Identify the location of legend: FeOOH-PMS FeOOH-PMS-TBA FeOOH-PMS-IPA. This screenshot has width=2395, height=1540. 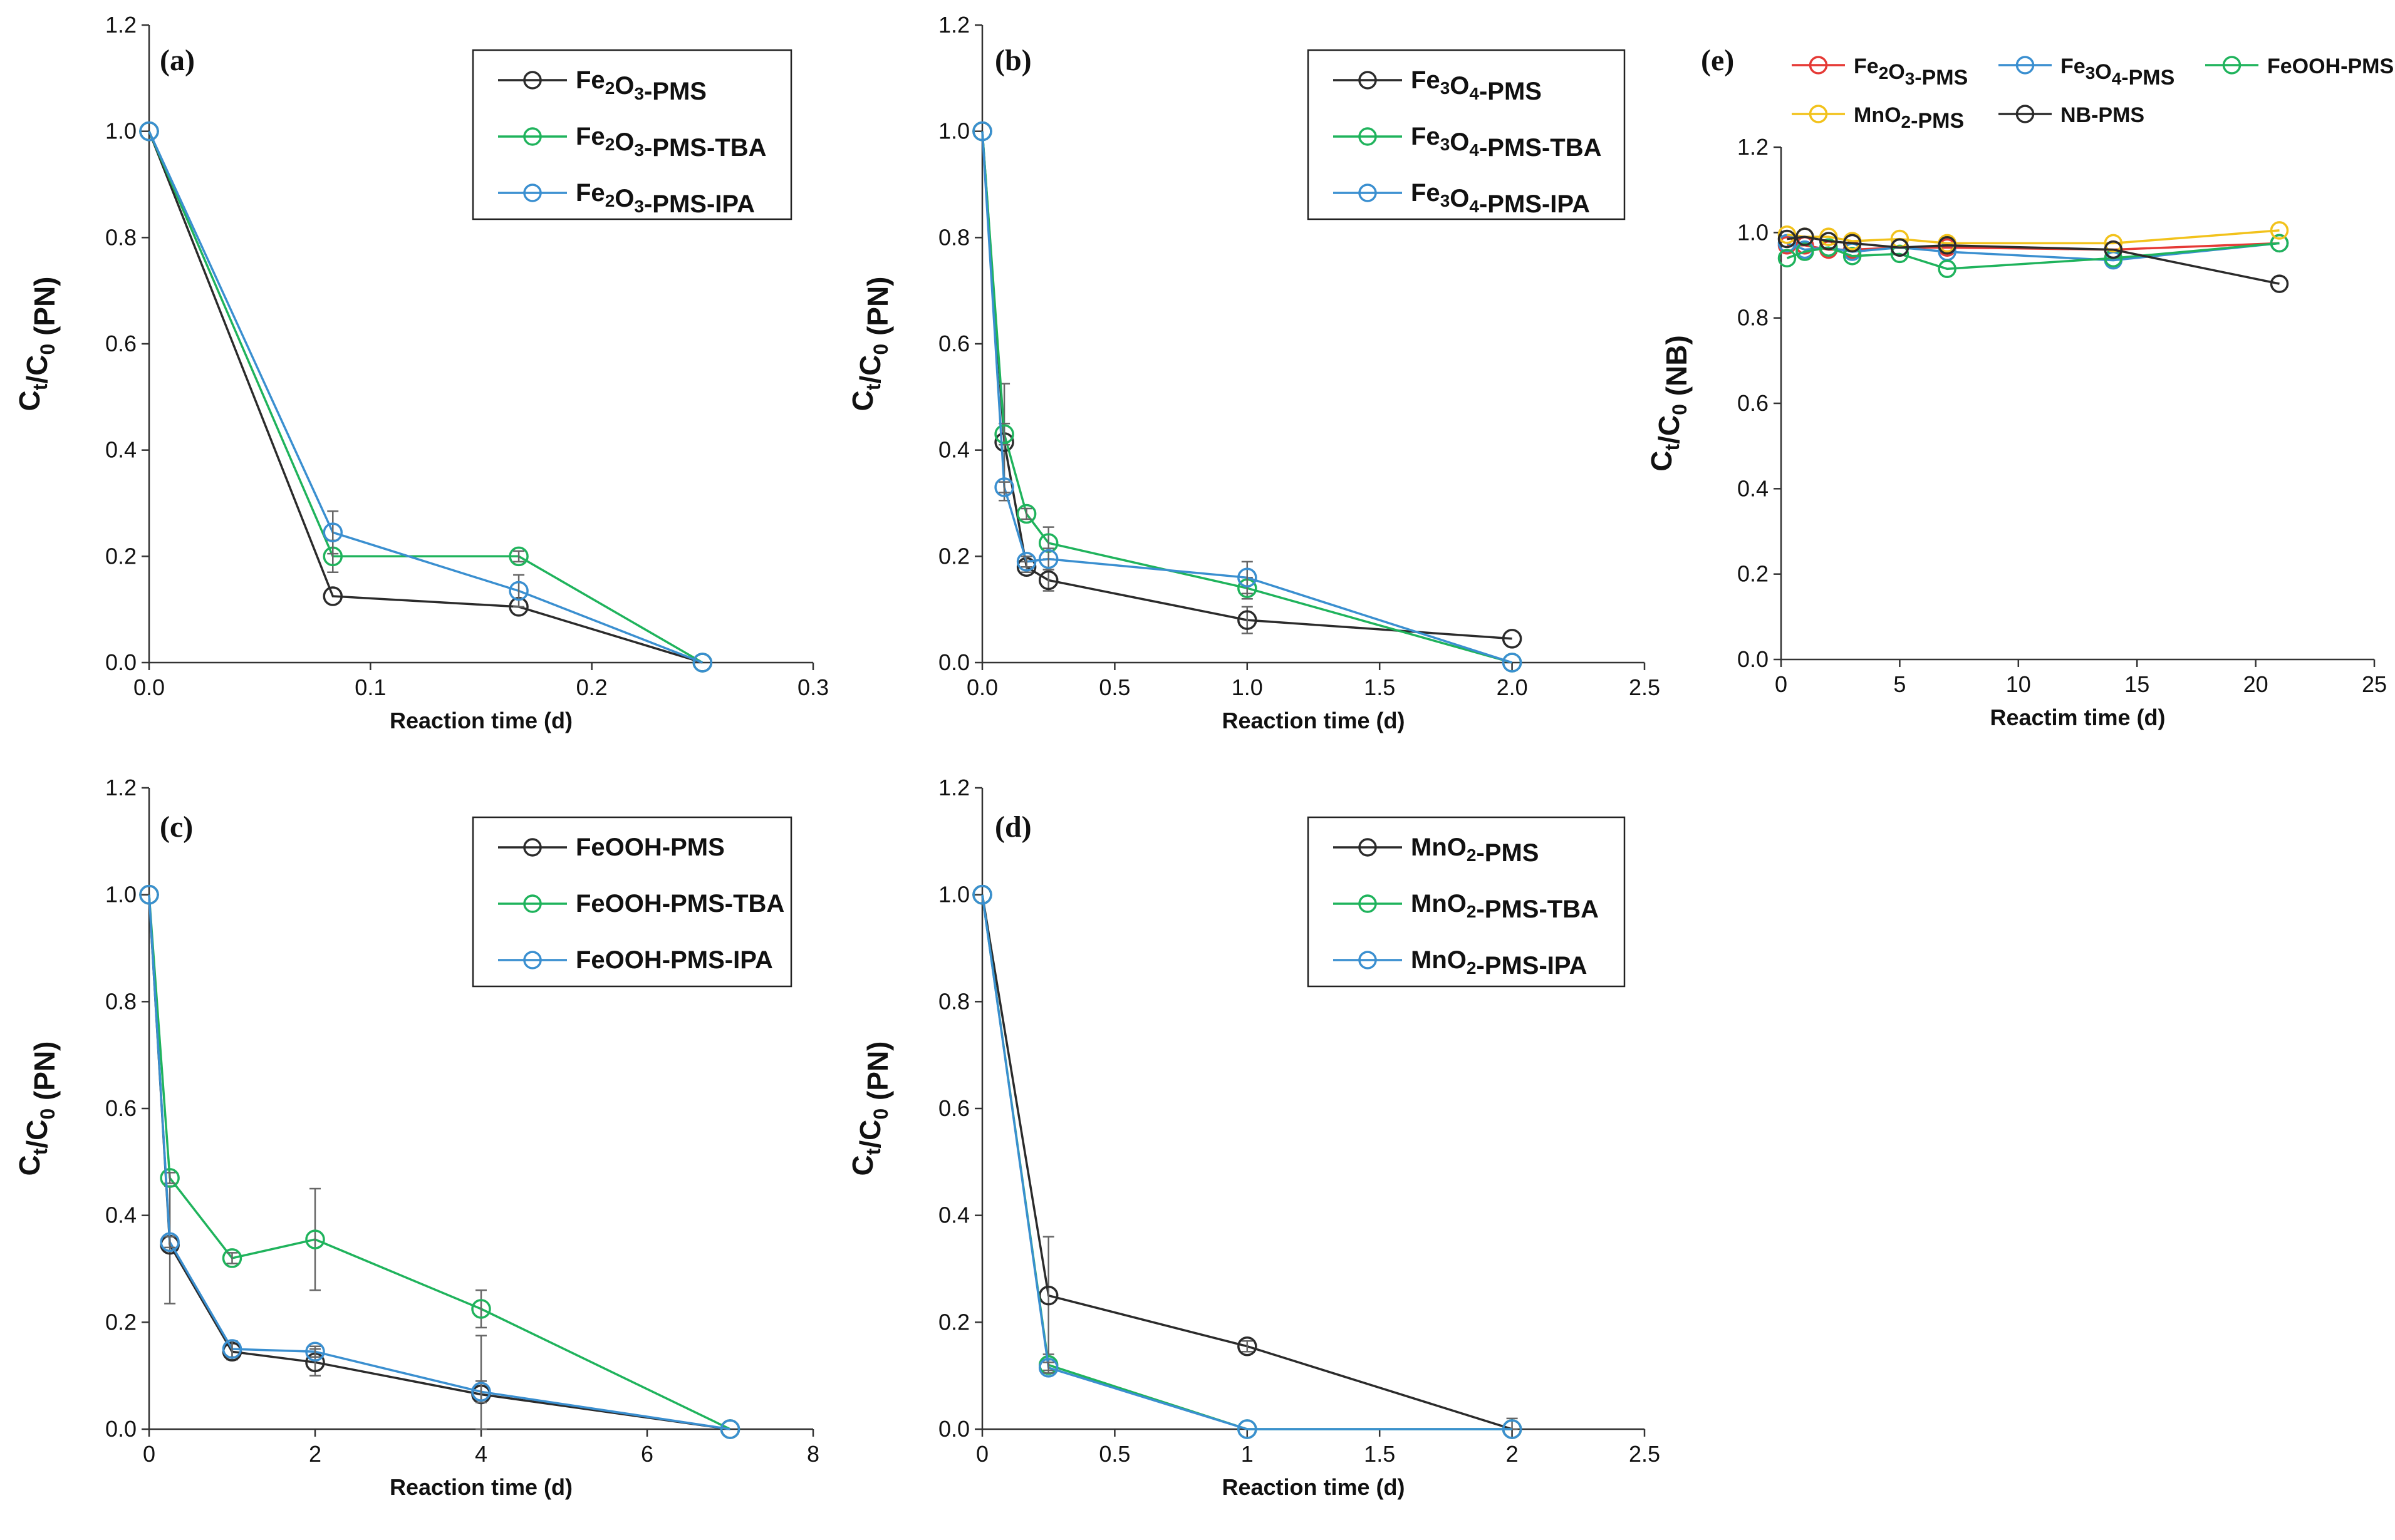
(632, 902).